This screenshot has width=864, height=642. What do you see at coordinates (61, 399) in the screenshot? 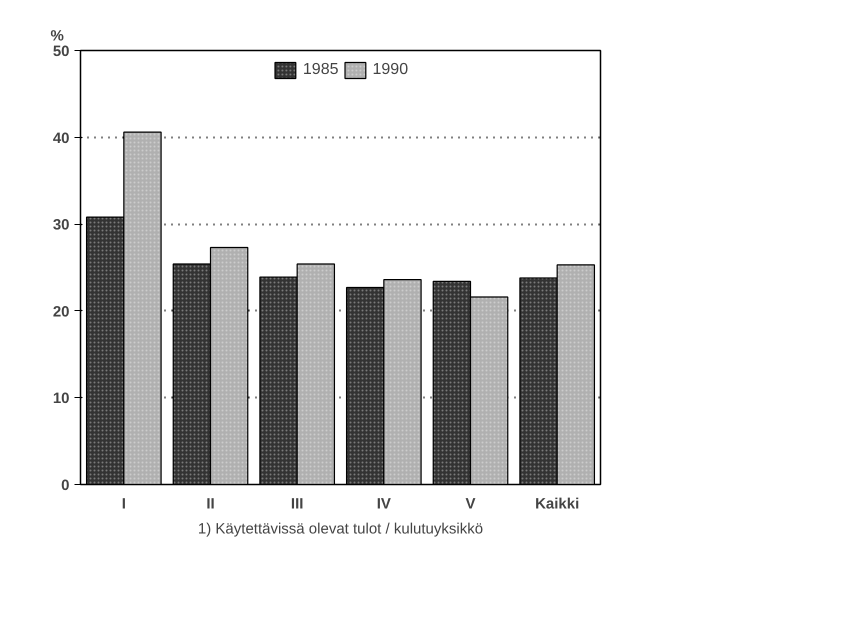
I see `y-tick-label: 10` at bounding box center [61, 399].